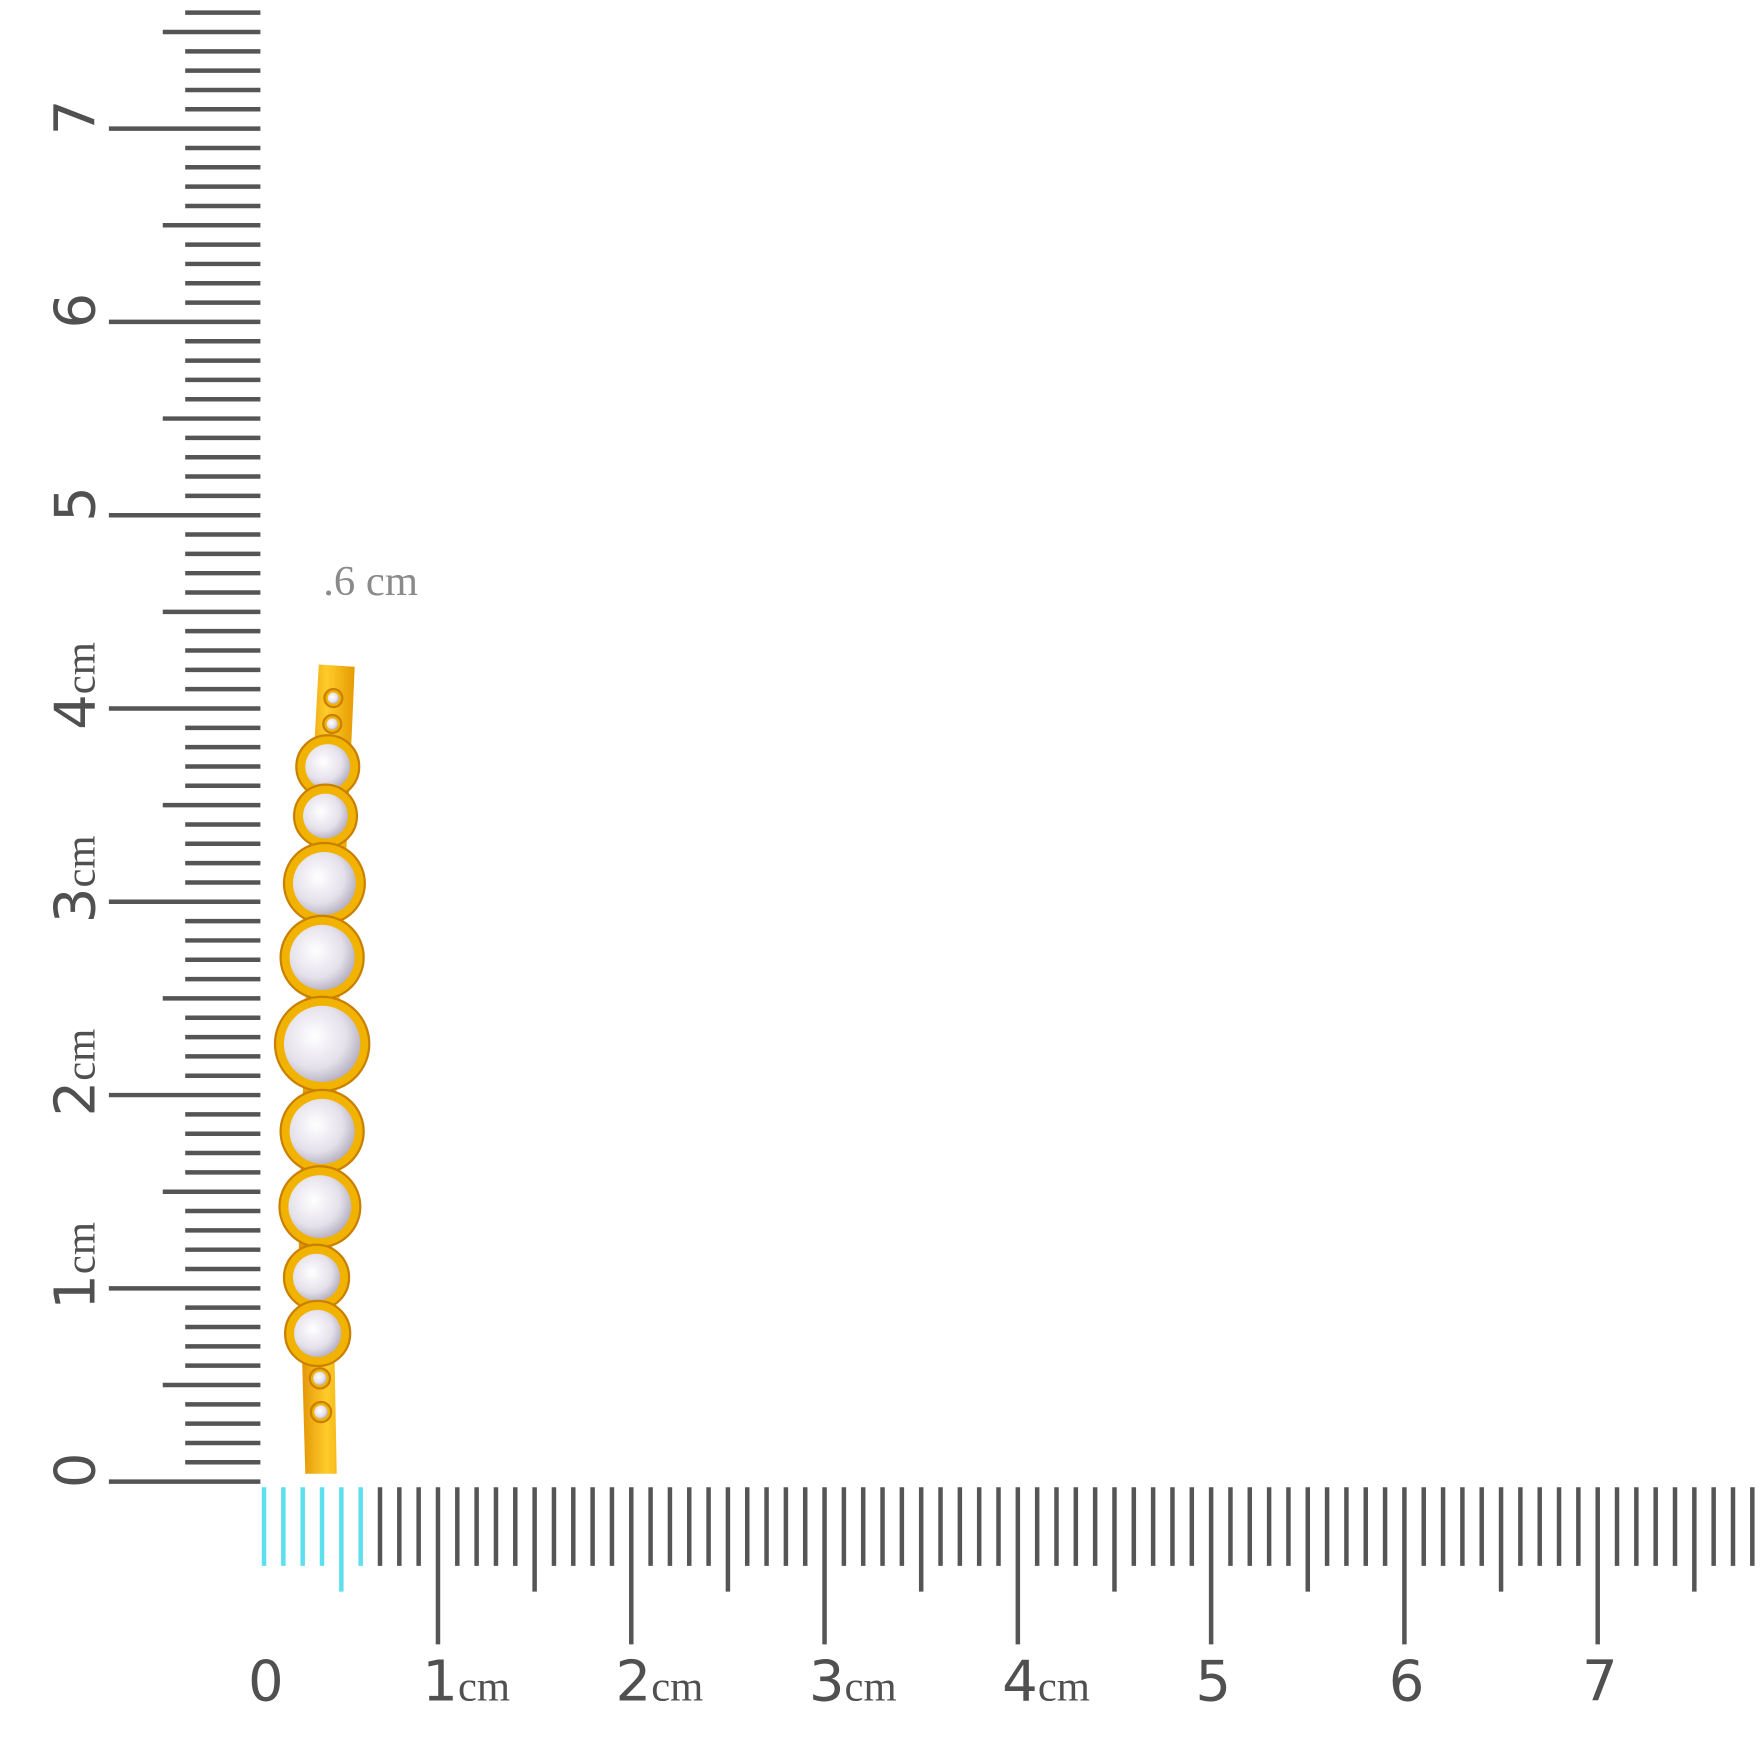 The image size is (1760, 1760). What do you see at coordinates (370, 581) in the screenshot?
I see `width-annotation: .6 cm` at bounding box center [370, 581].